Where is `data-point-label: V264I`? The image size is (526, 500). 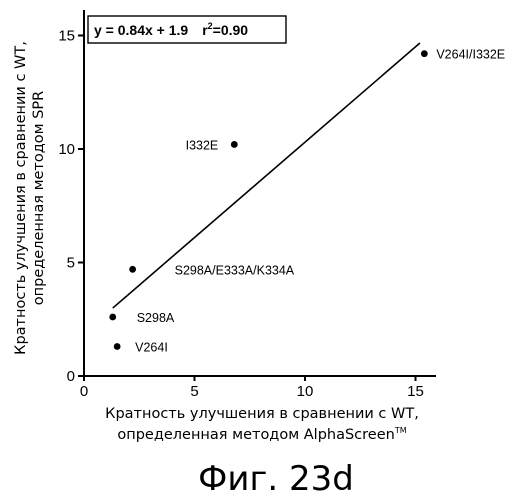
data-point-label: V264I is located at coordinates (151, 347).